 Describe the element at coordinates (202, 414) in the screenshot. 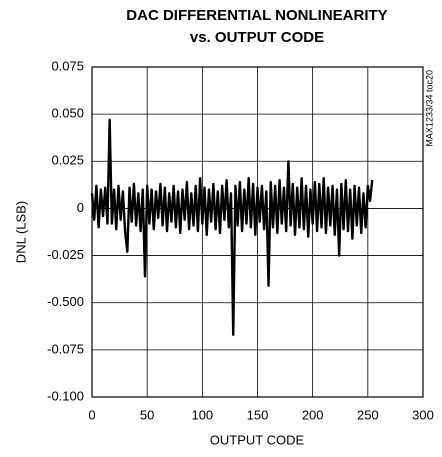

I see `x-tick-label: 100` at that location.